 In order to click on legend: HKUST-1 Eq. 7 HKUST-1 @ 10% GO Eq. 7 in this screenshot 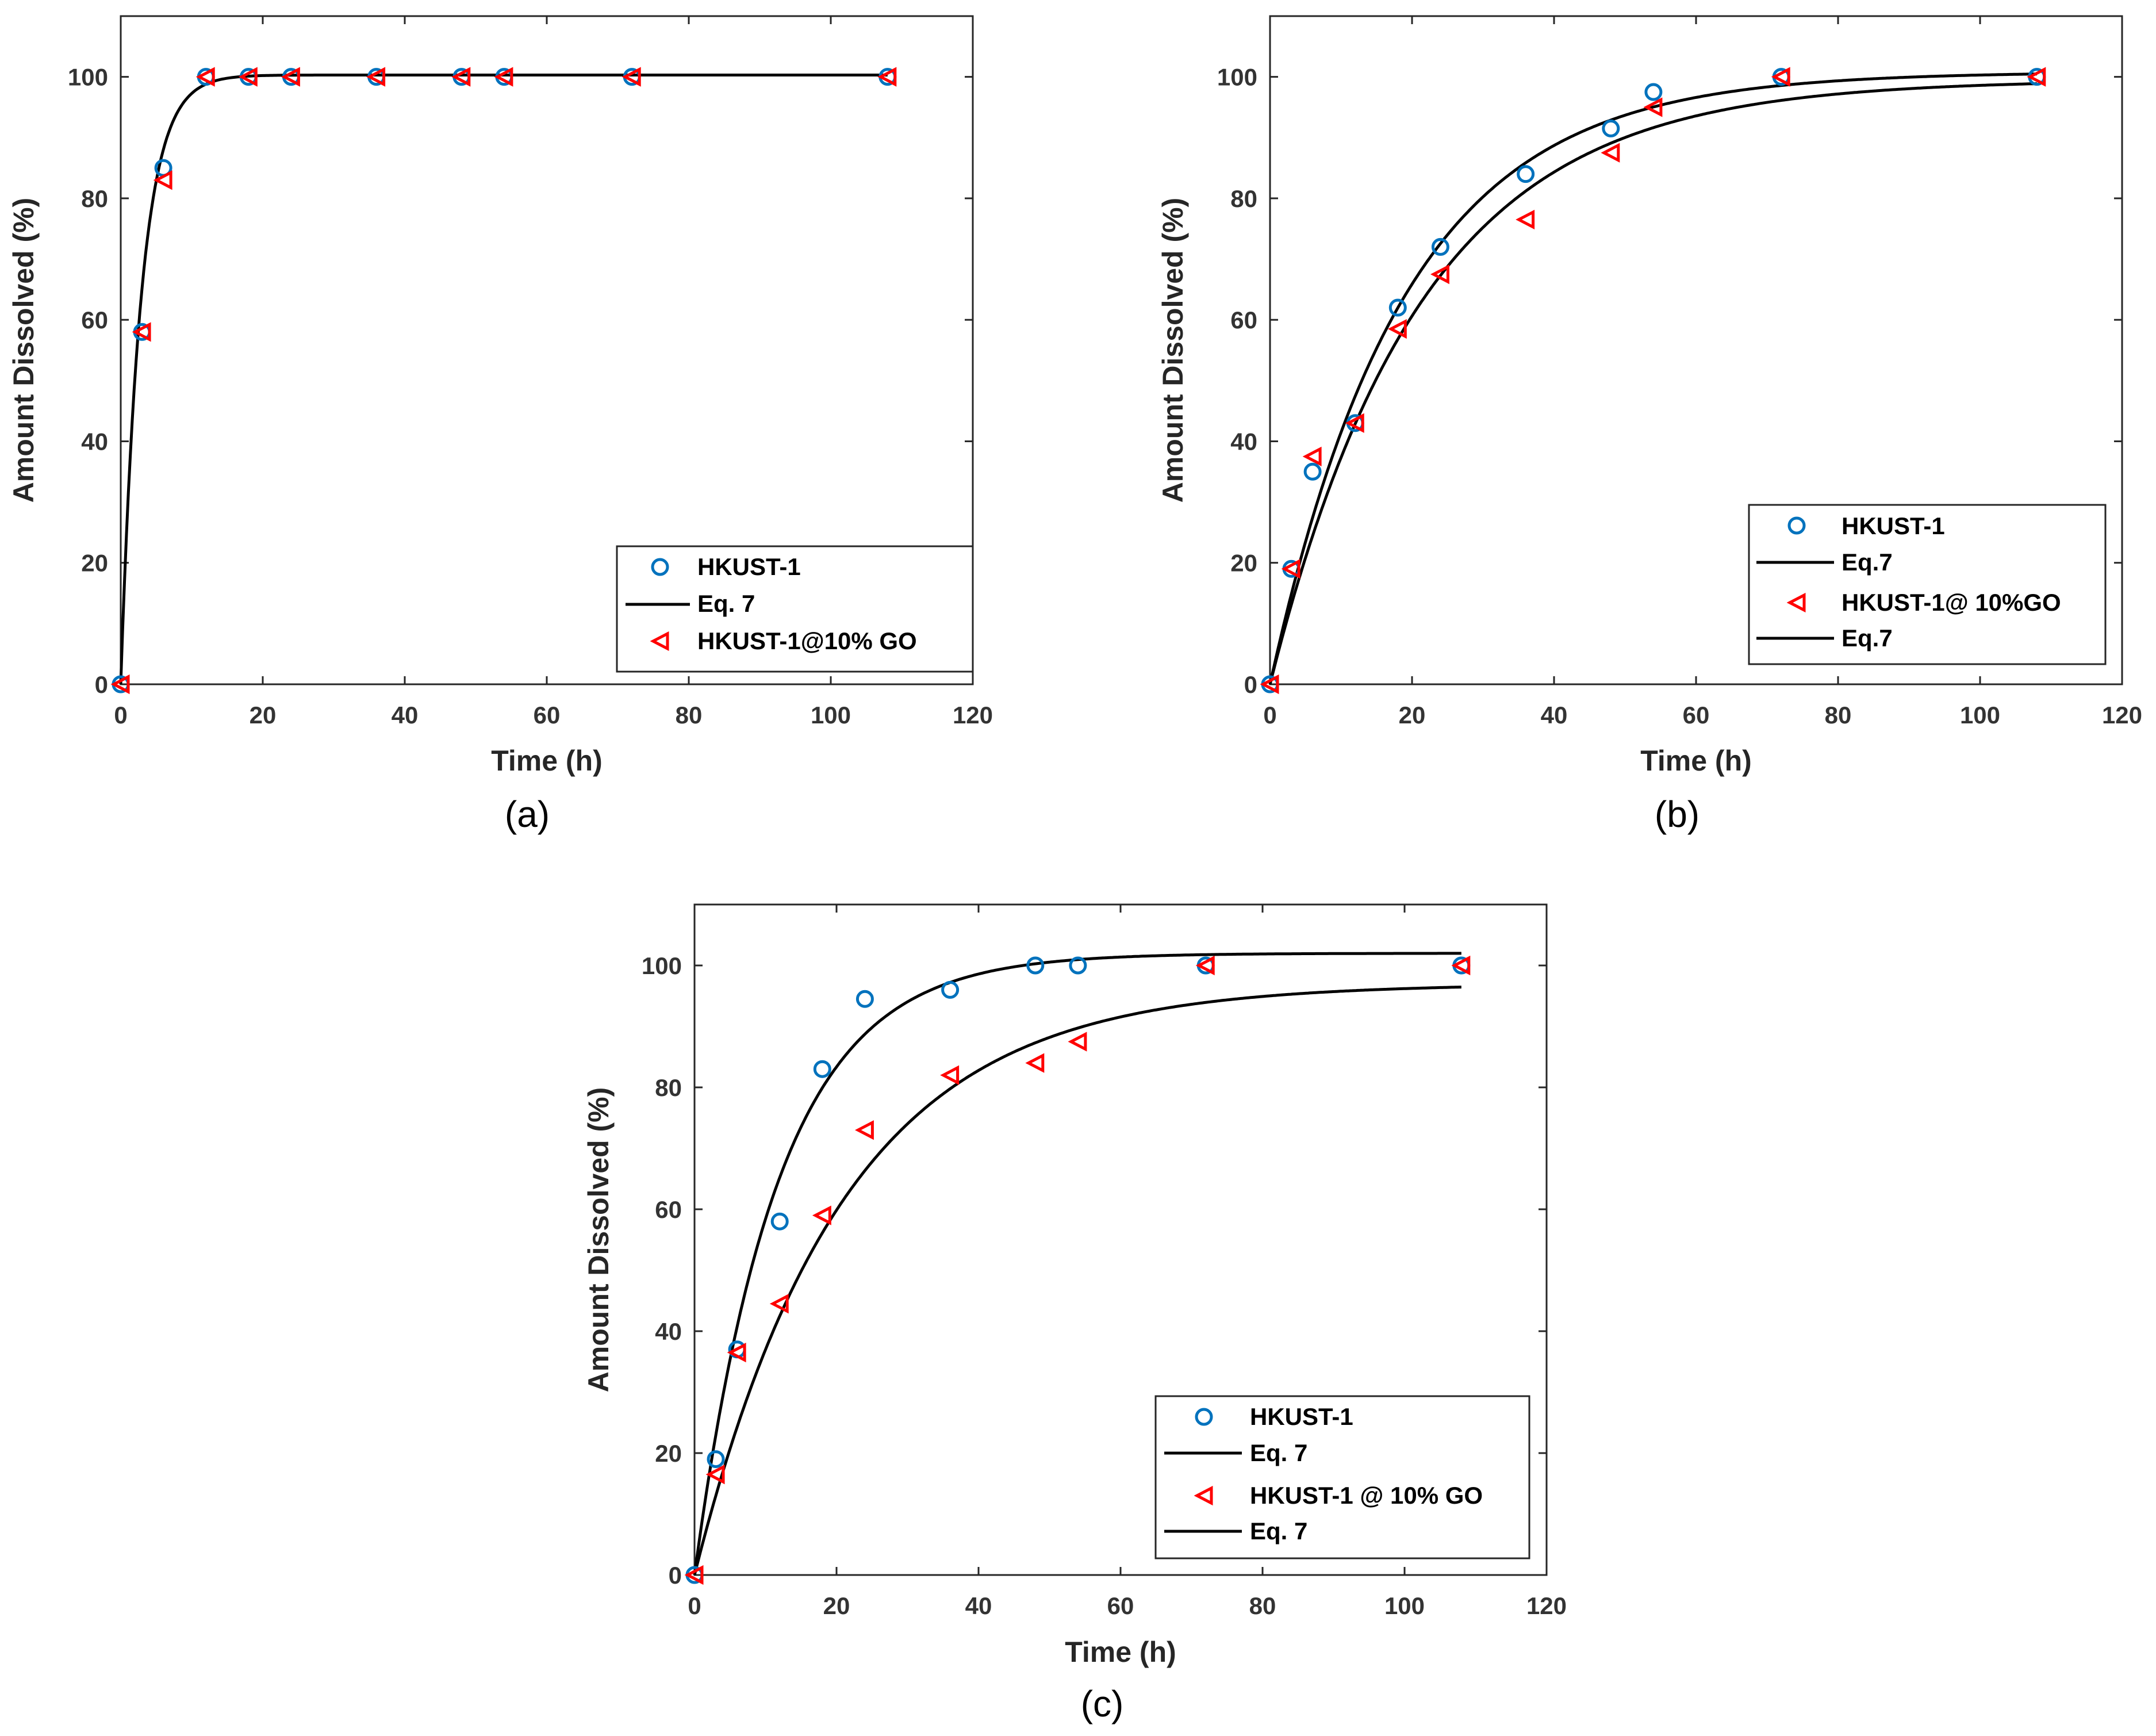, I will do `click(1342, 1477)`.